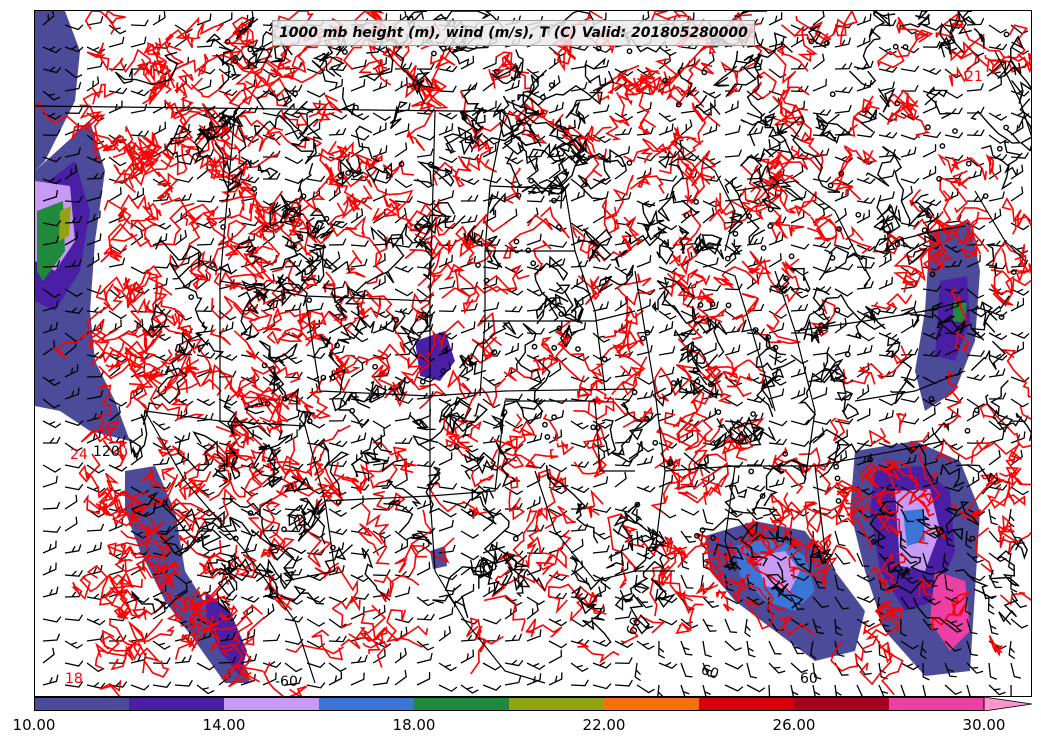  I want to click on colorbar, so click(533, 704).